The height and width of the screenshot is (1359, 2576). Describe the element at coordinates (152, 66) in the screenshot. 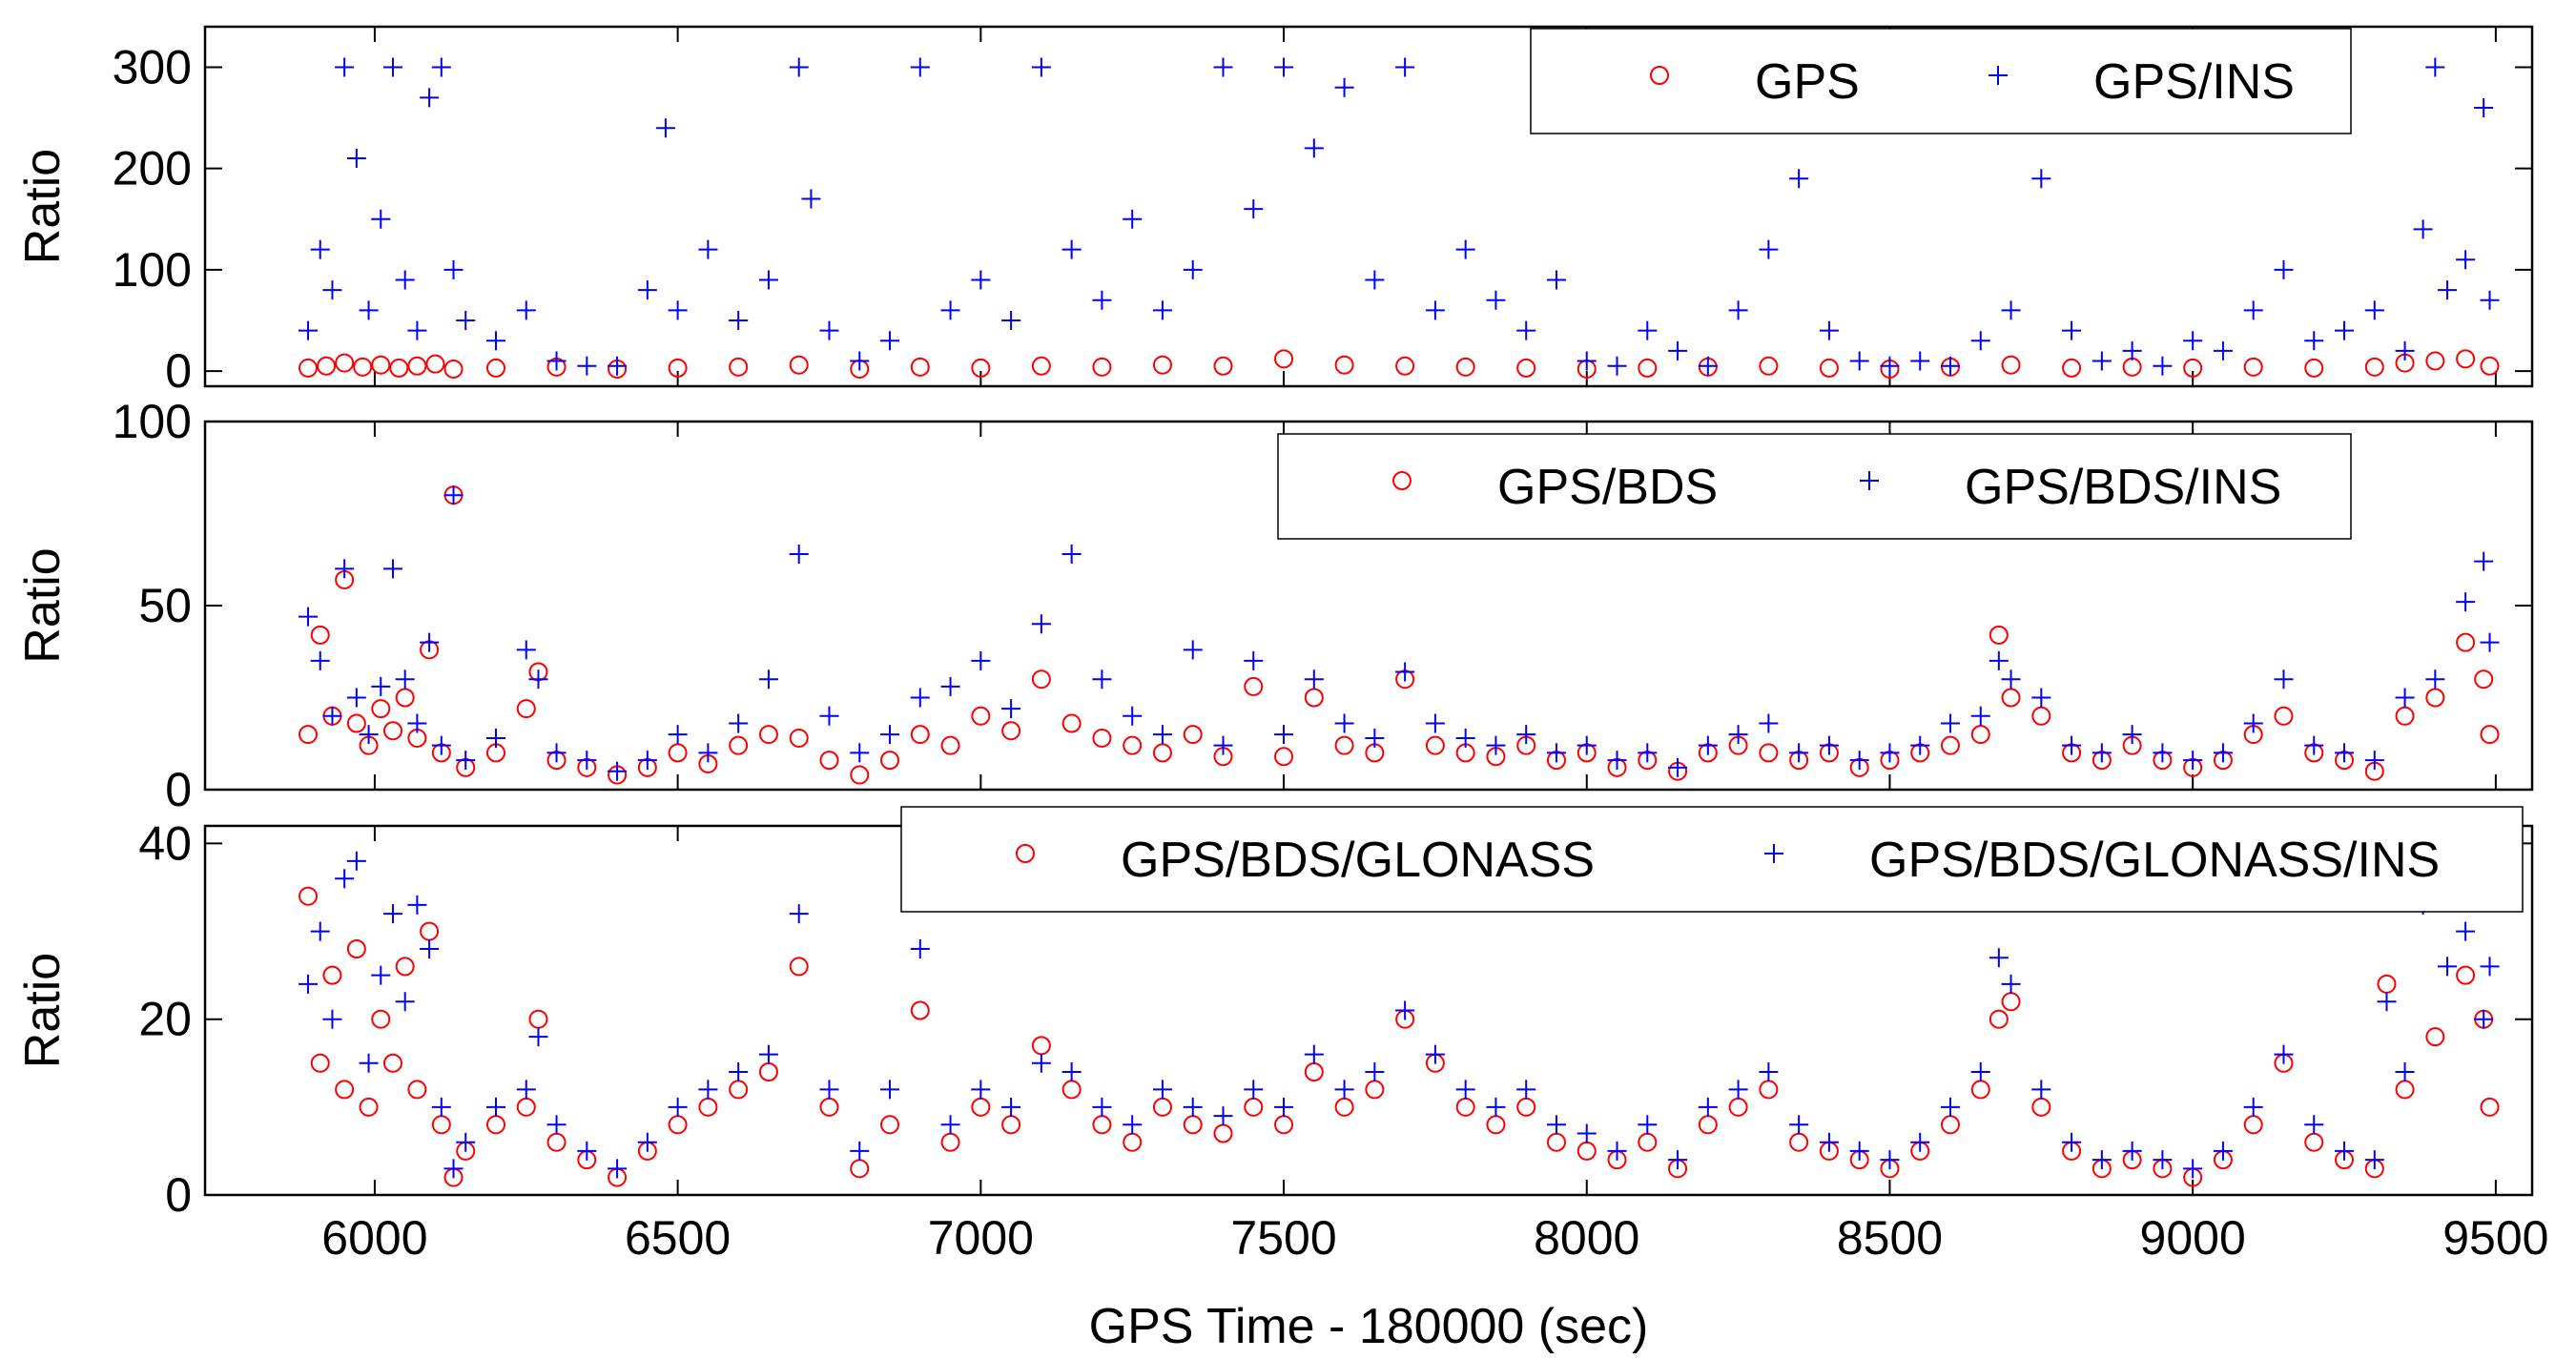

I see `y-tick-label: 300` at that location.